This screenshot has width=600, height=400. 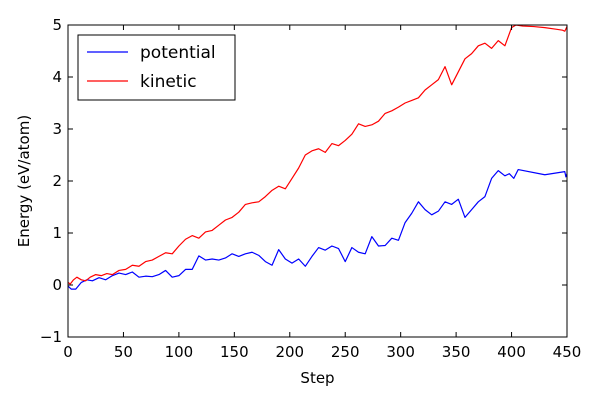 I want to click on x-tick-label: 350, so click(x=456, y=352).